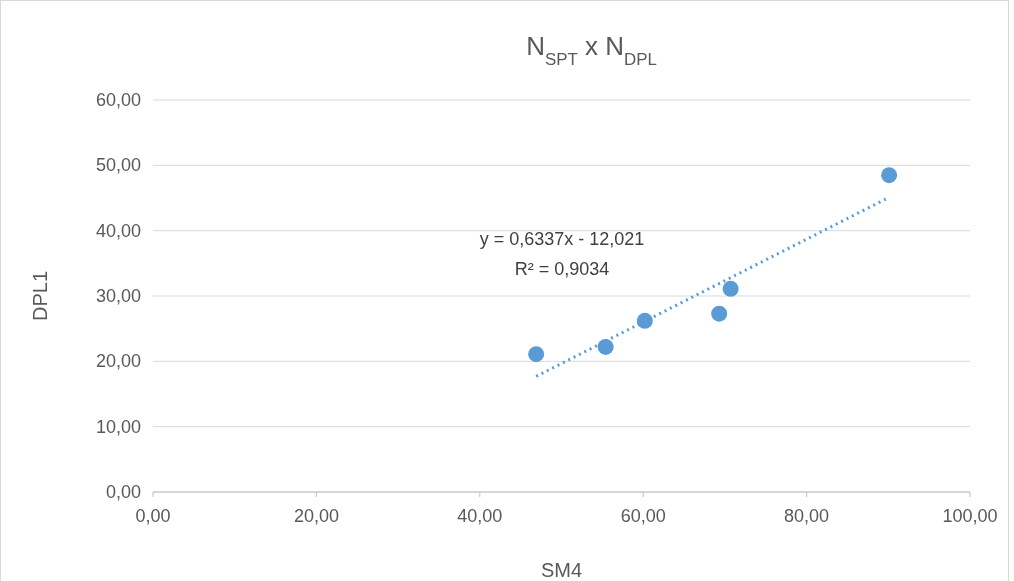 This screenshot has height=581, width=1014. Describe the element at coordinates (118, 165) in the screenshot. I see `y-tick-label: 50,00` at that location.